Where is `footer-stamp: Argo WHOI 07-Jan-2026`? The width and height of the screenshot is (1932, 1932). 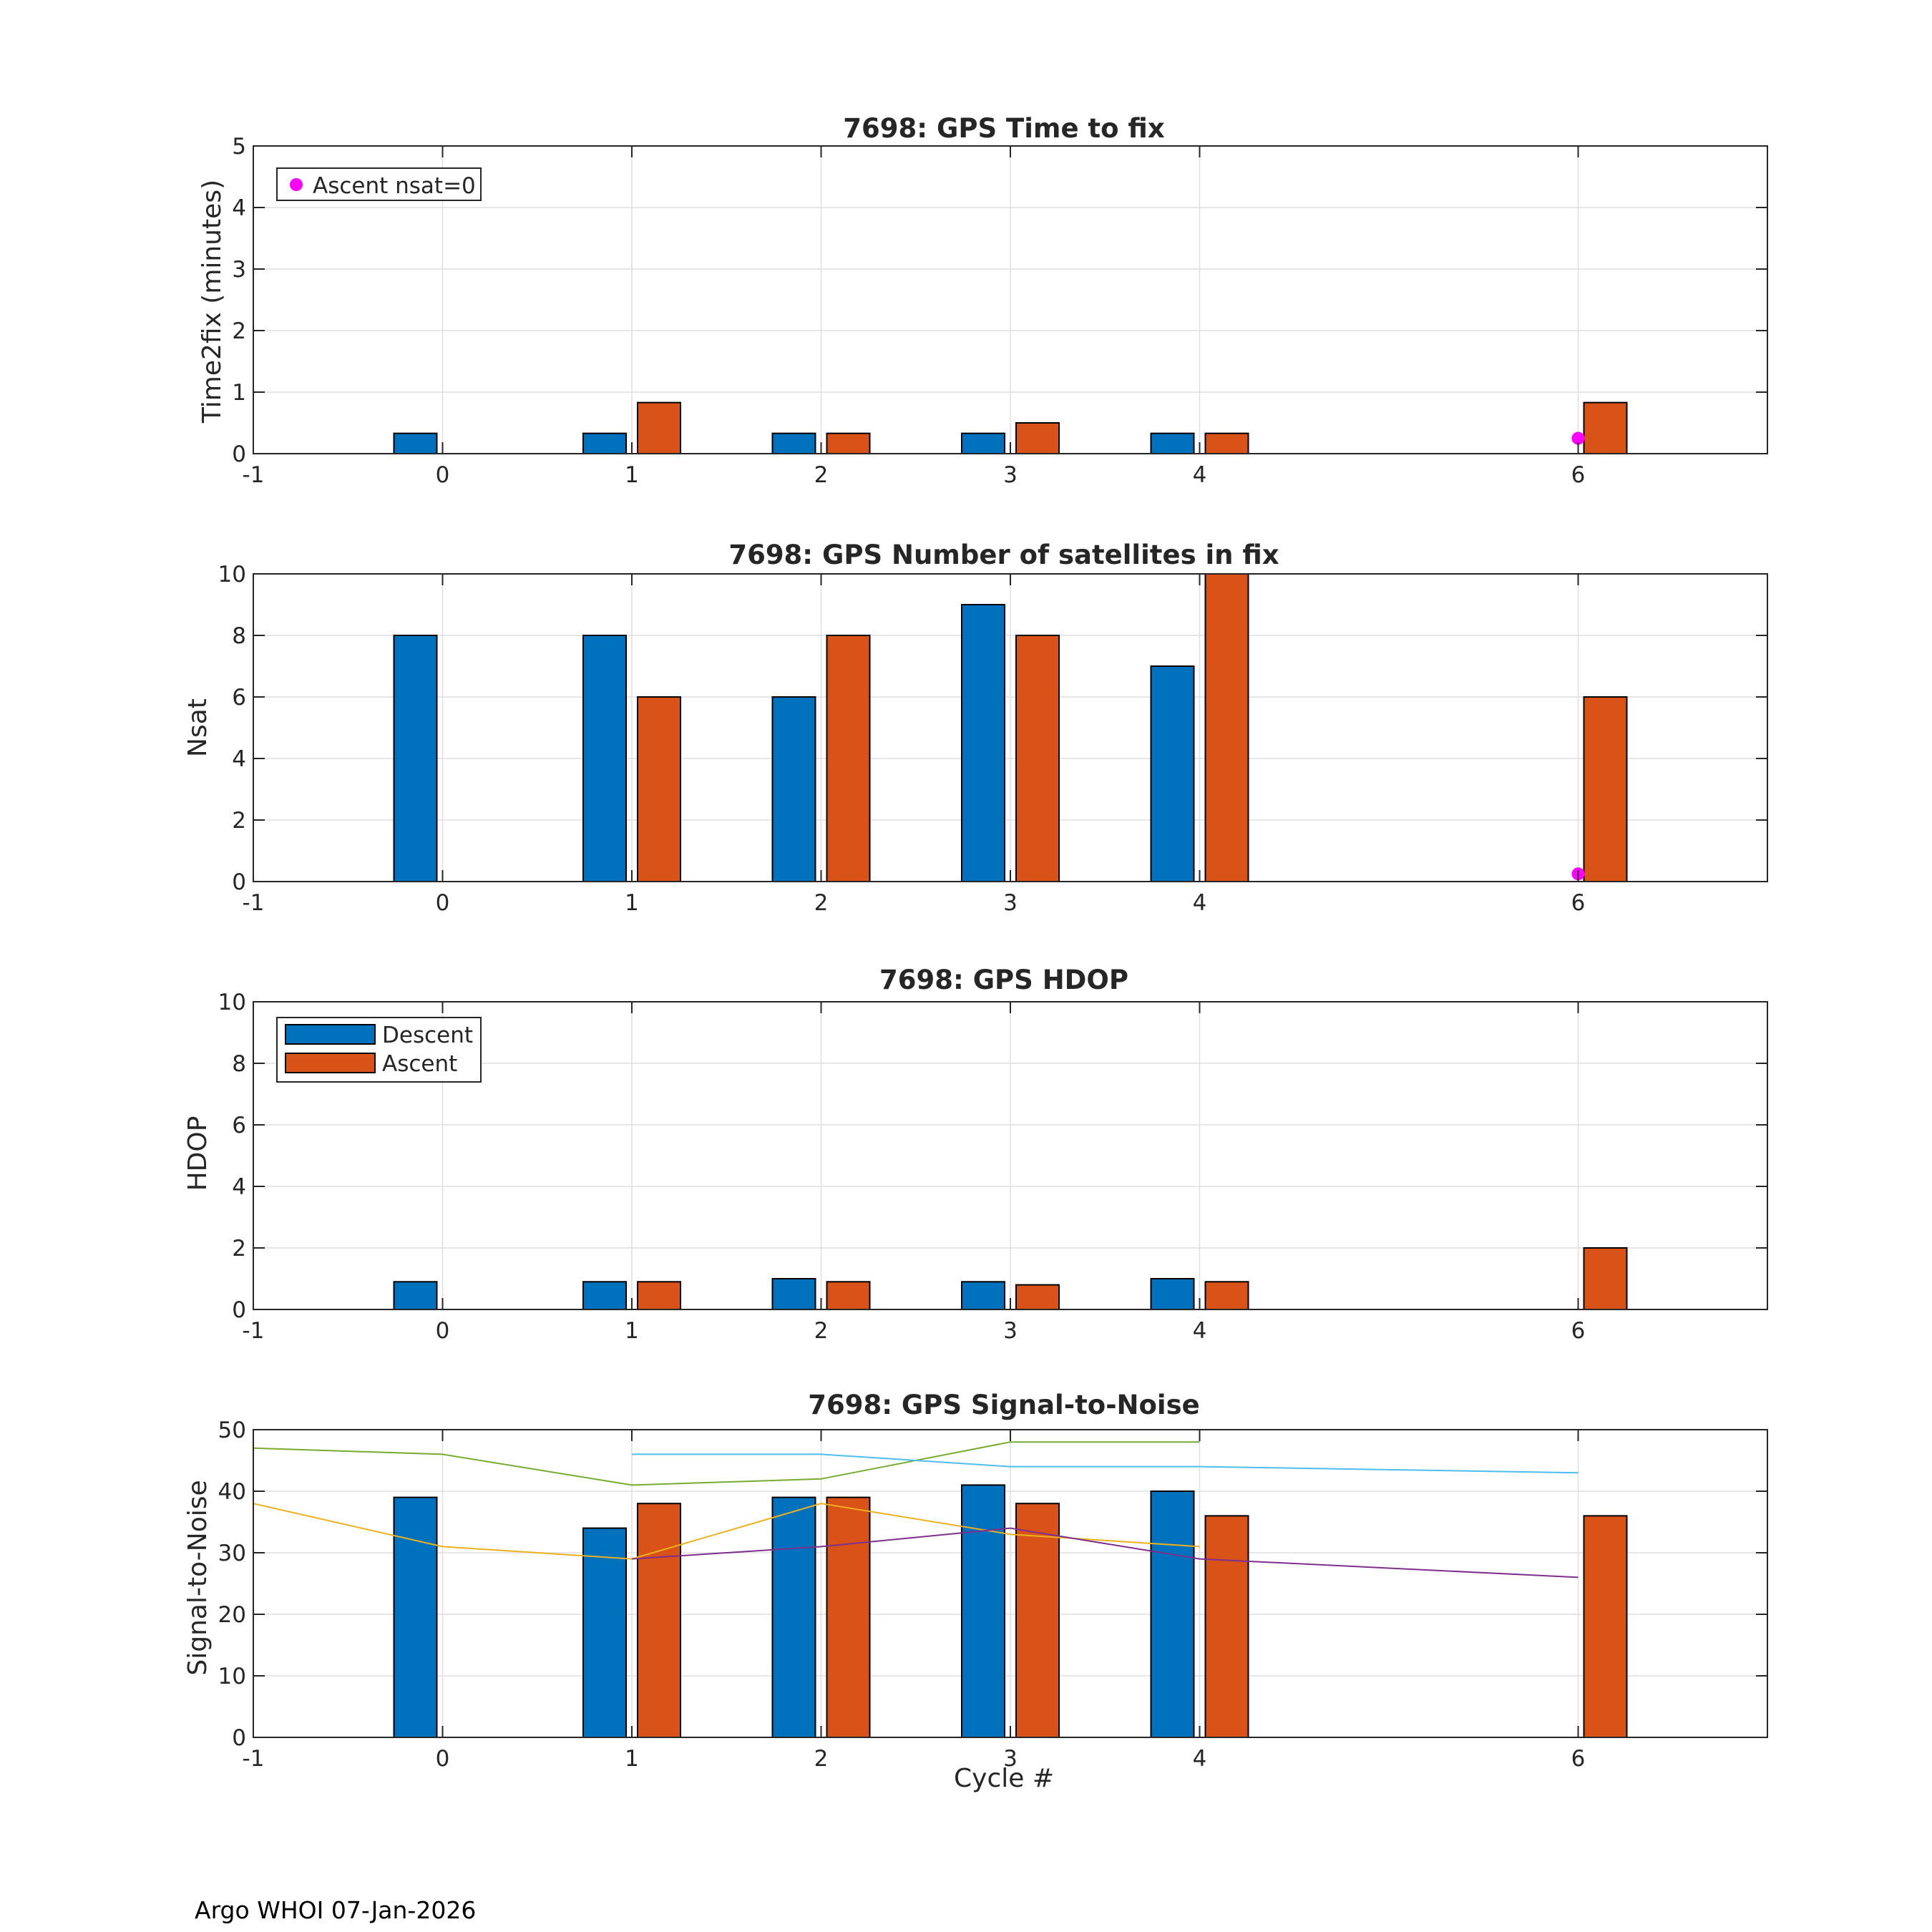
footer-stamp: Argo WHOI 07-Jan-2026 is located at coordinates (336, 1910).